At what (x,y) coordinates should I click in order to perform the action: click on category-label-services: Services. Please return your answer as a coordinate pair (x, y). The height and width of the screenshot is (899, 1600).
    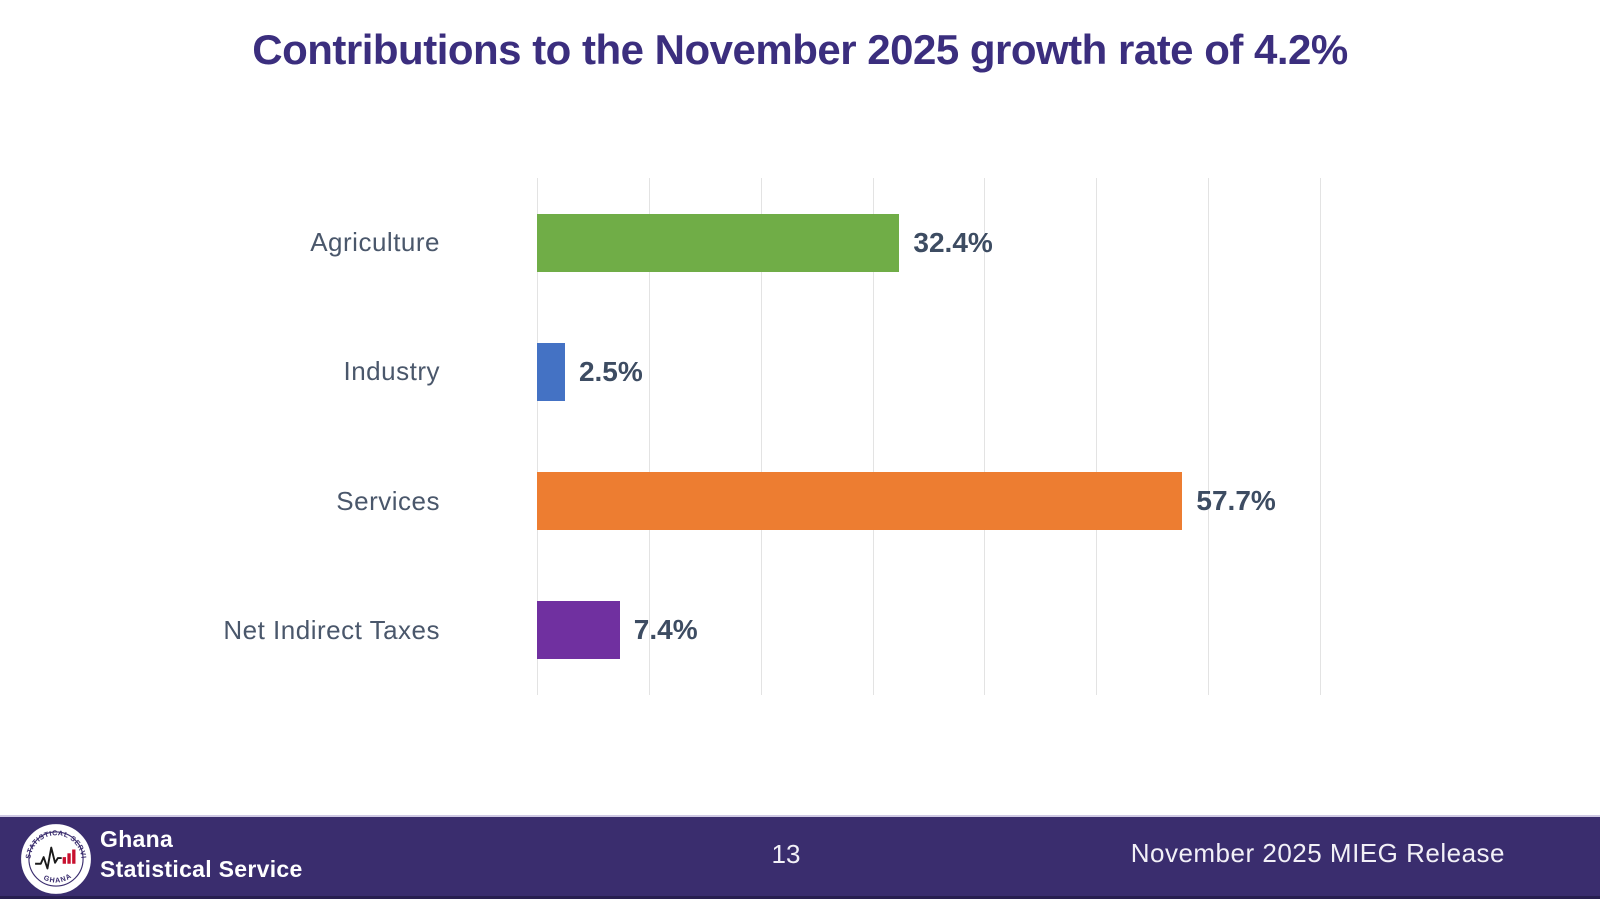
    Looking at the image, I should click on (388, 500).